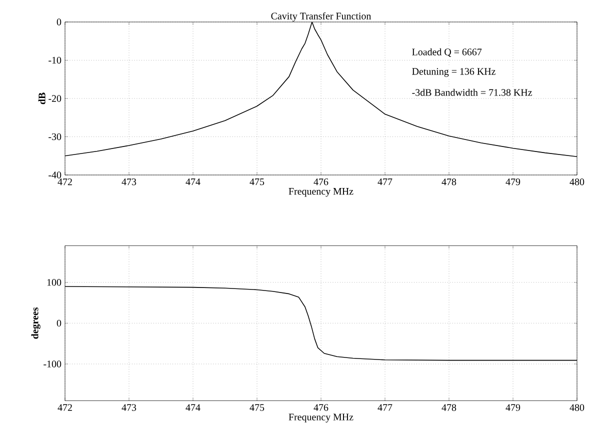 Image resolution: width=592 pixels, height=442 pixels. Describe the element at coordinates (321, 17) in the screenshot. I see `chart-title: Cavity Transfer Function` at that location.